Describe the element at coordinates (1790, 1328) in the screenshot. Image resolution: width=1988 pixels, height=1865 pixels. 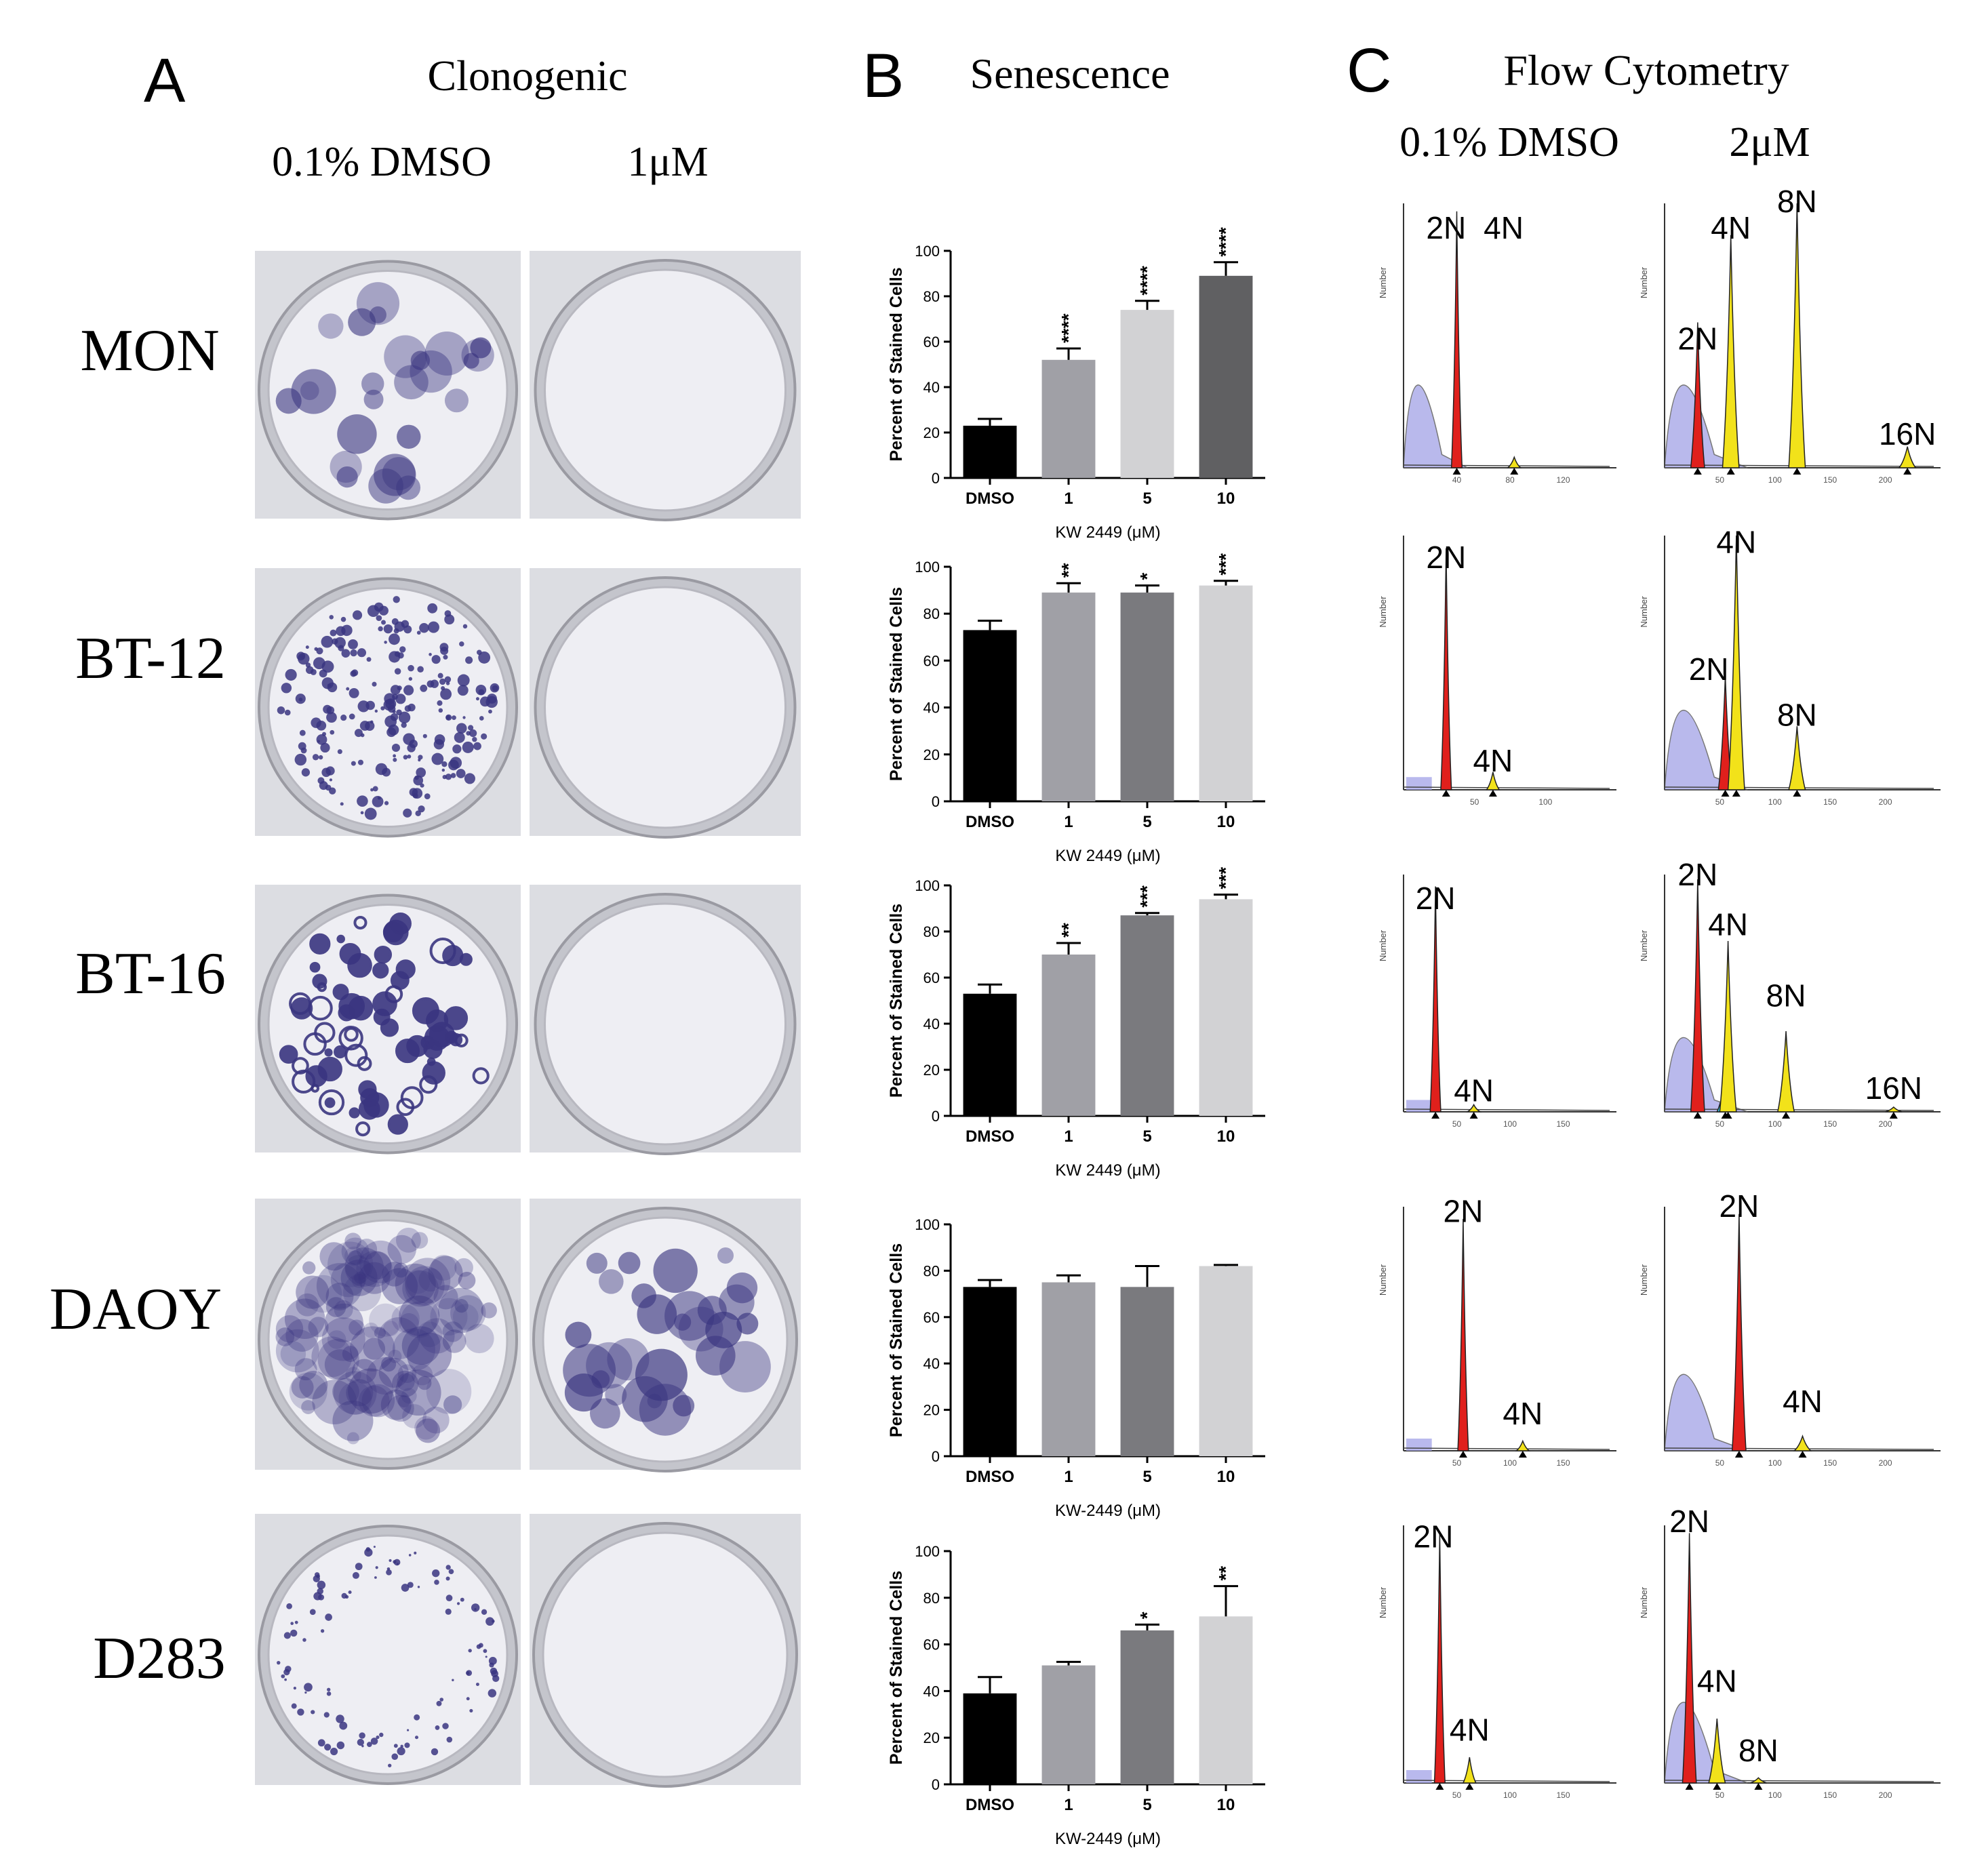
I see `histogram-4-drug: Number 50 100 150 200 2N 4N` at that location.